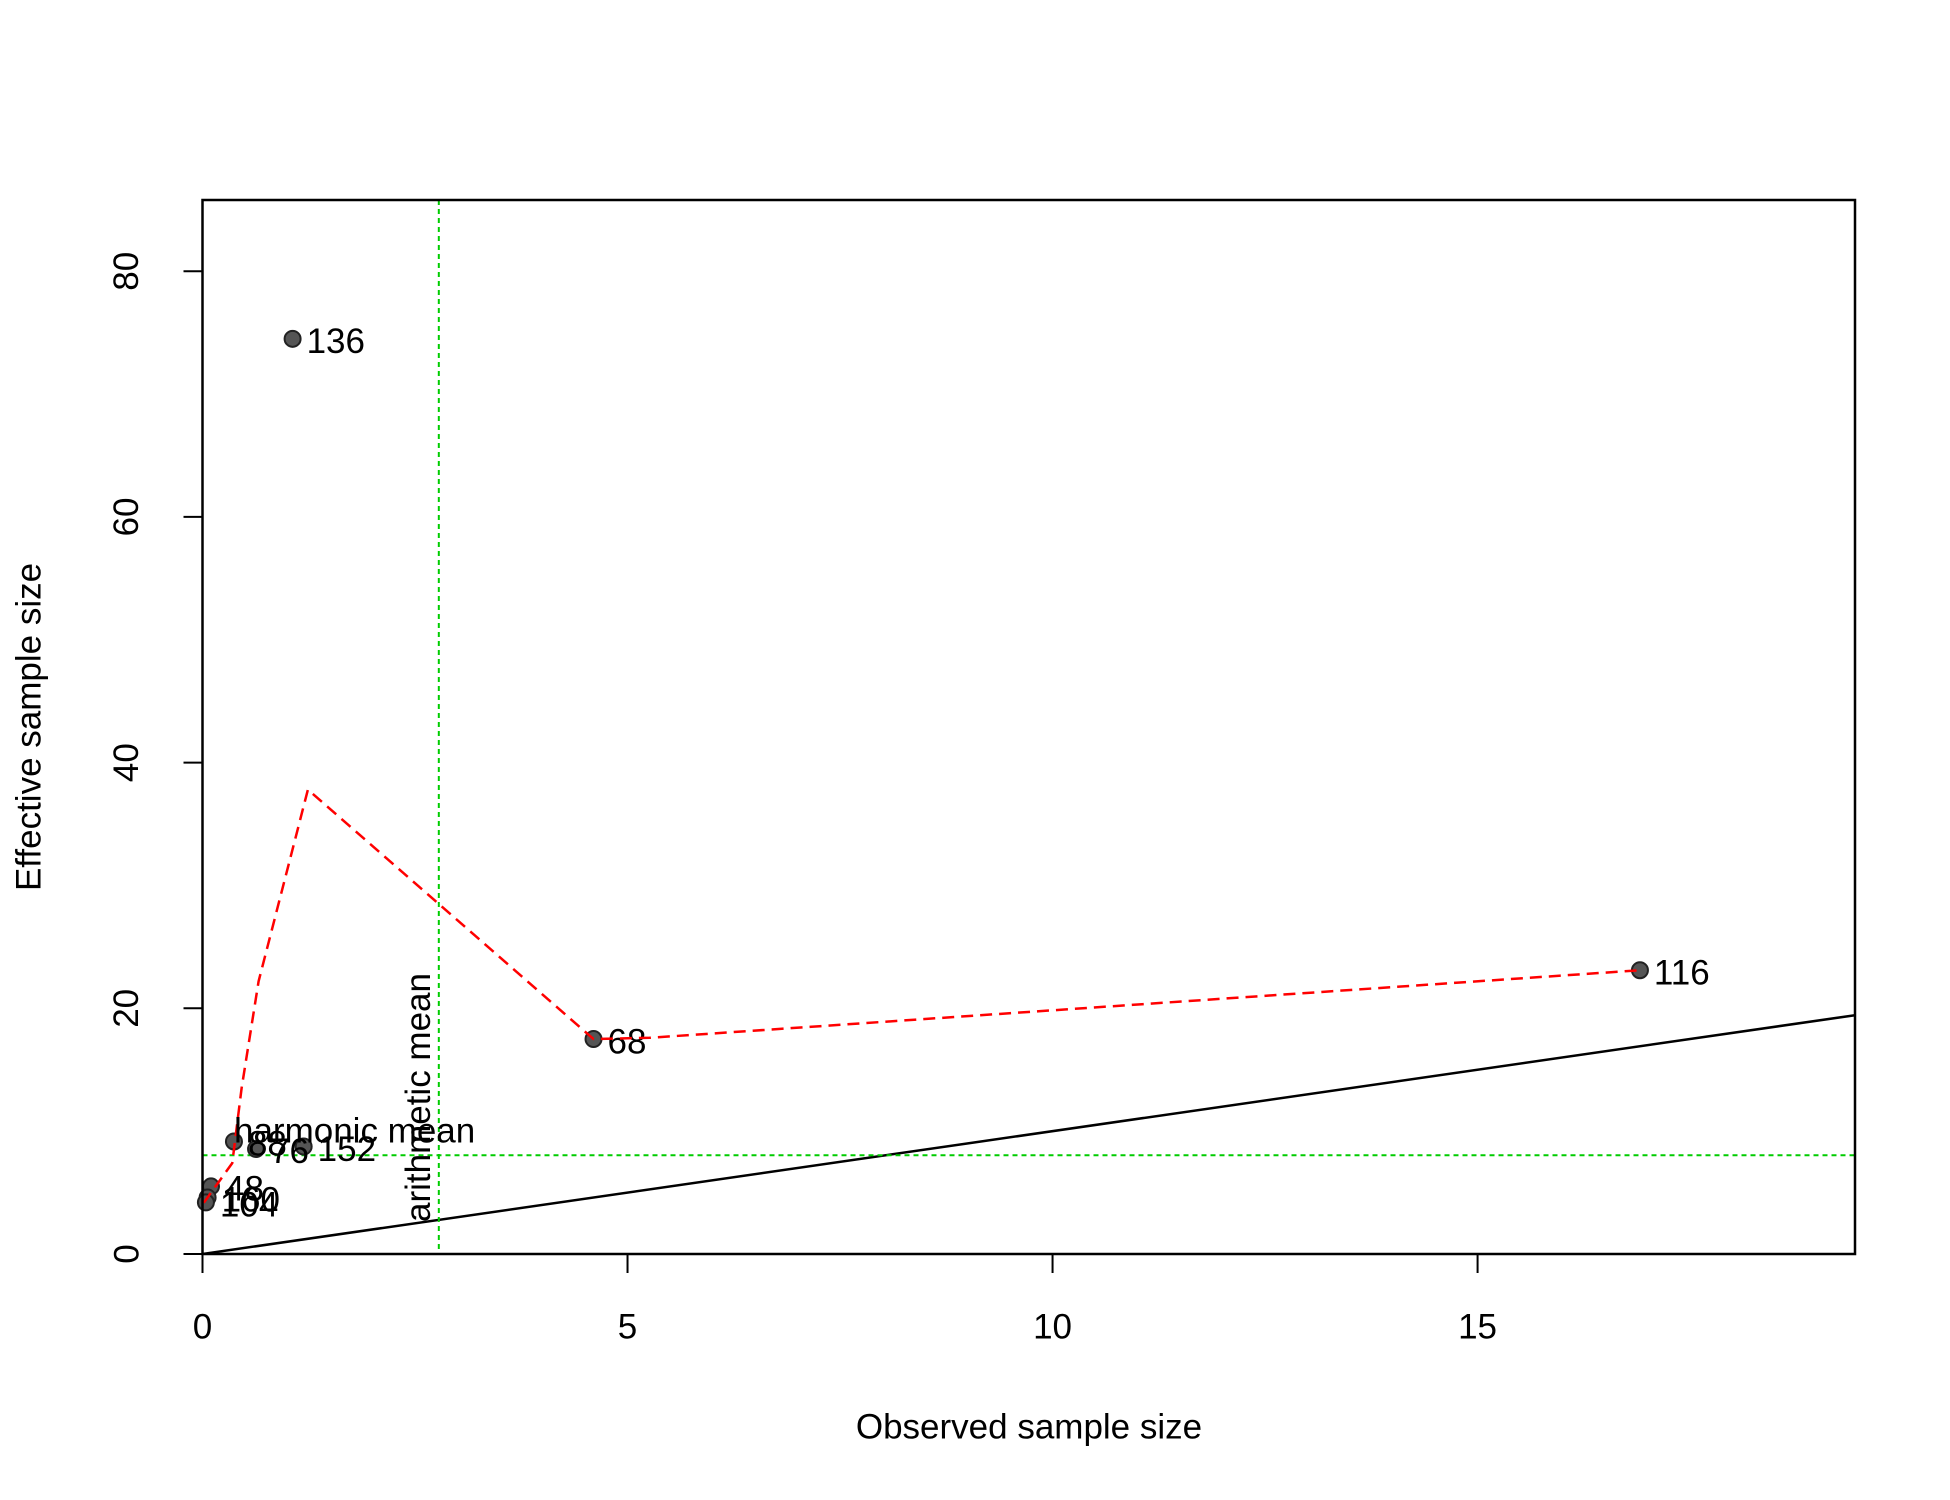 The width and height of the screenshot is (1950, 1500). What do you see at coordinates (1477, 1326) in the screenshot?
I see `x-tick-label: 15` at bounding box center [1477, 1326].